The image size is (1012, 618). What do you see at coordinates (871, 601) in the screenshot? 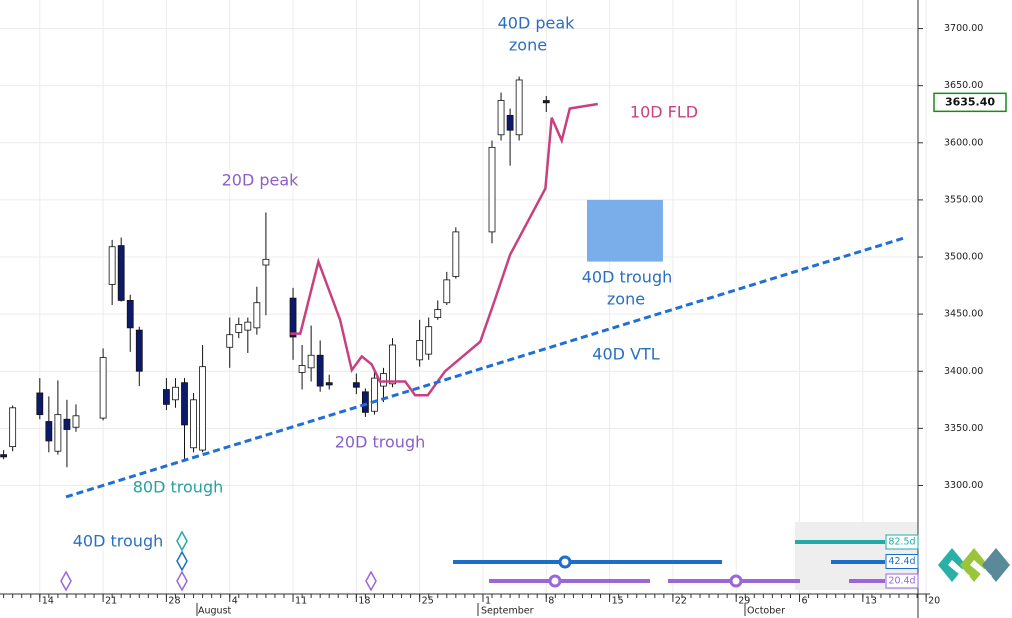
I see `x-tick-label: 13` at bounding box center [871, 601].